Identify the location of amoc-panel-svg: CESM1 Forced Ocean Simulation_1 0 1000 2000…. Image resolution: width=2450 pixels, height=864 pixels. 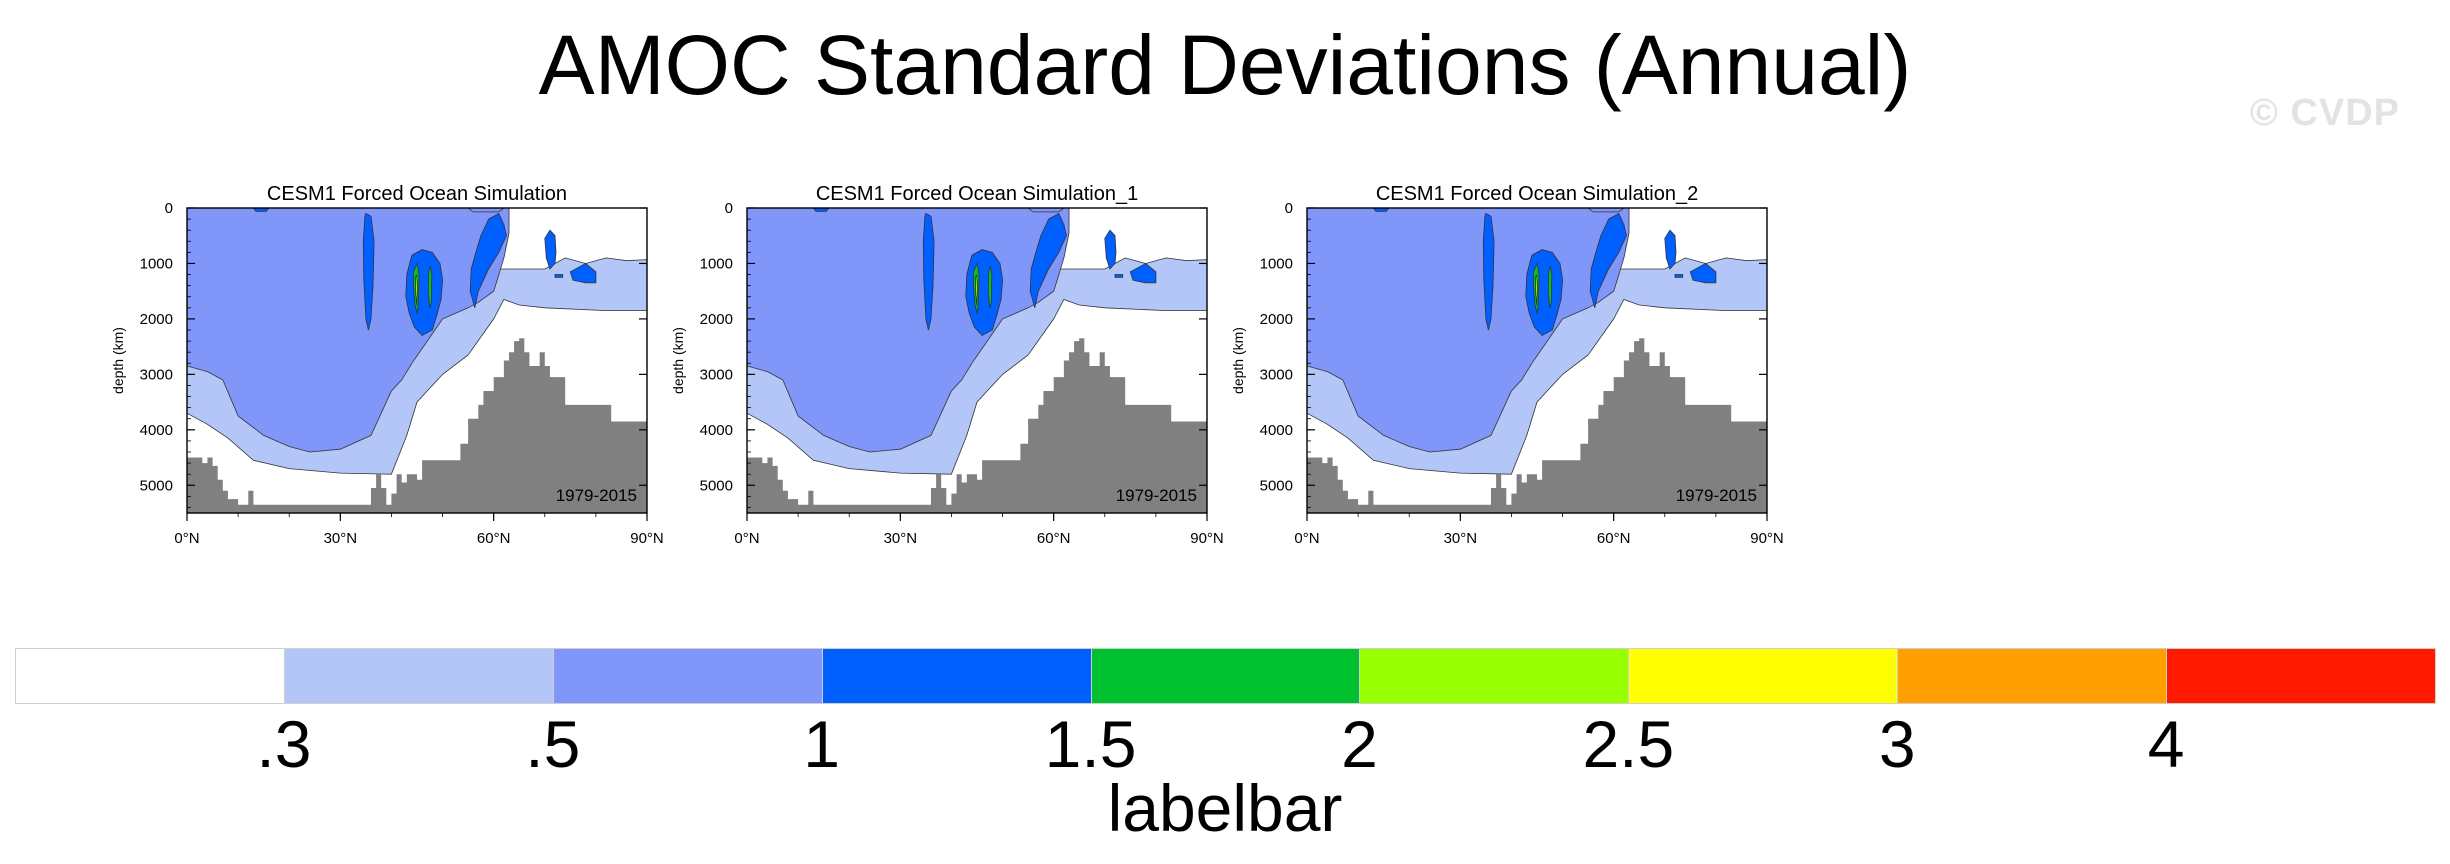
(947, 365).